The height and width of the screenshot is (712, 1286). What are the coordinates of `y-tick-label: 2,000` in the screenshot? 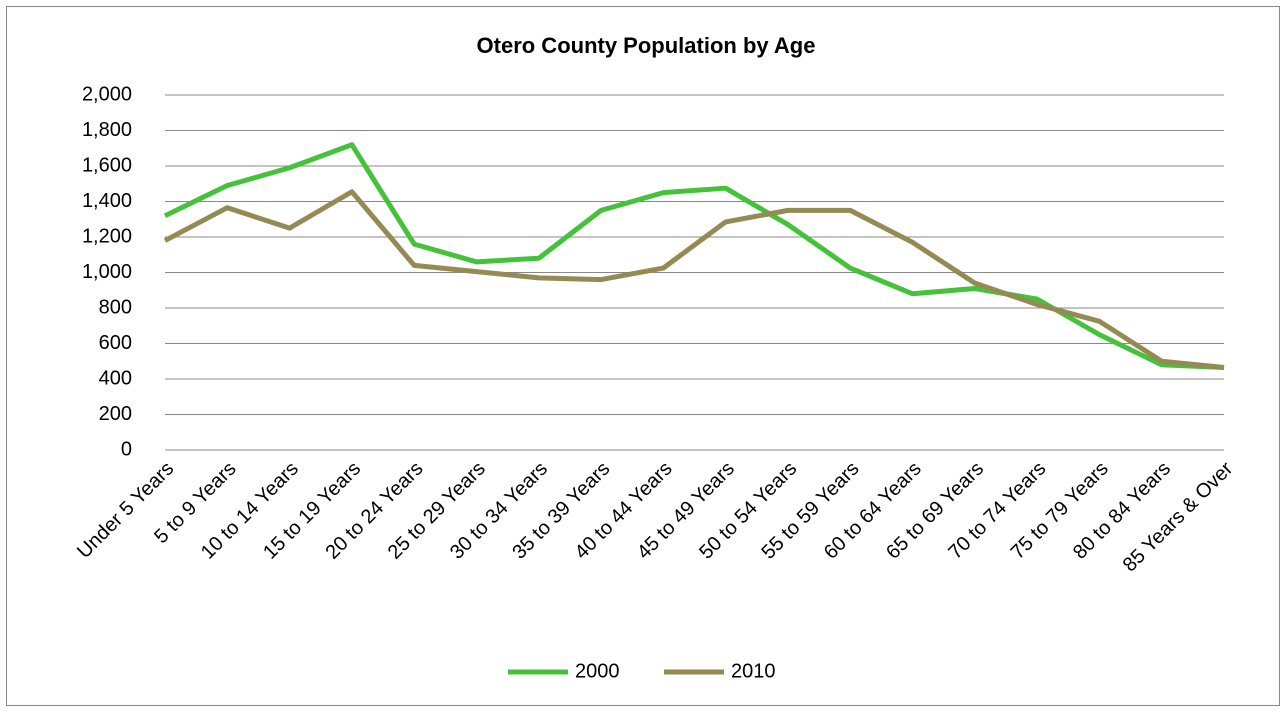 It's located at (107, 94).